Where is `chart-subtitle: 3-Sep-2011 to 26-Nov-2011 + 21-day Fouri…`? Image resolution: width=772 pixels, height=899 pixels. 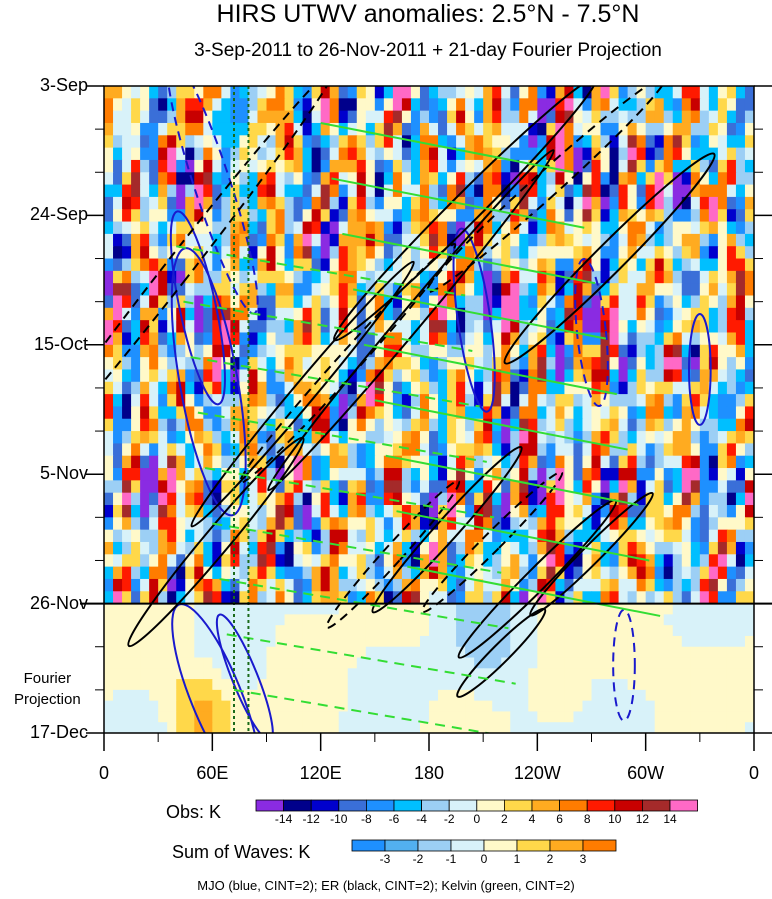 chart-subtitle: 3-Sep-2011 to 26-Nov-2011 + 21-day Fouri… is located at coordinates (428, 50).